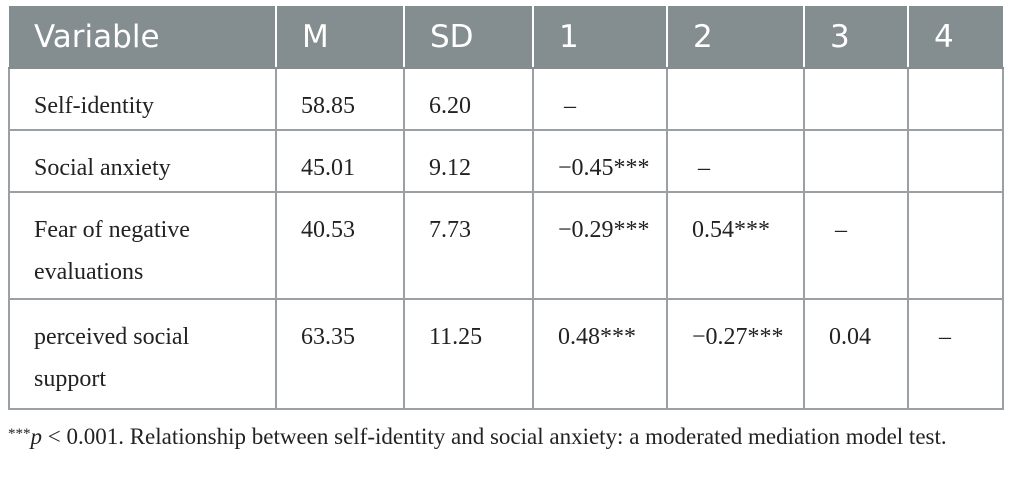  What do you see at coordinates (36, 436) in the screenshot?
I see `footnote-p-symbol: p` at bounding box center [36, 436].